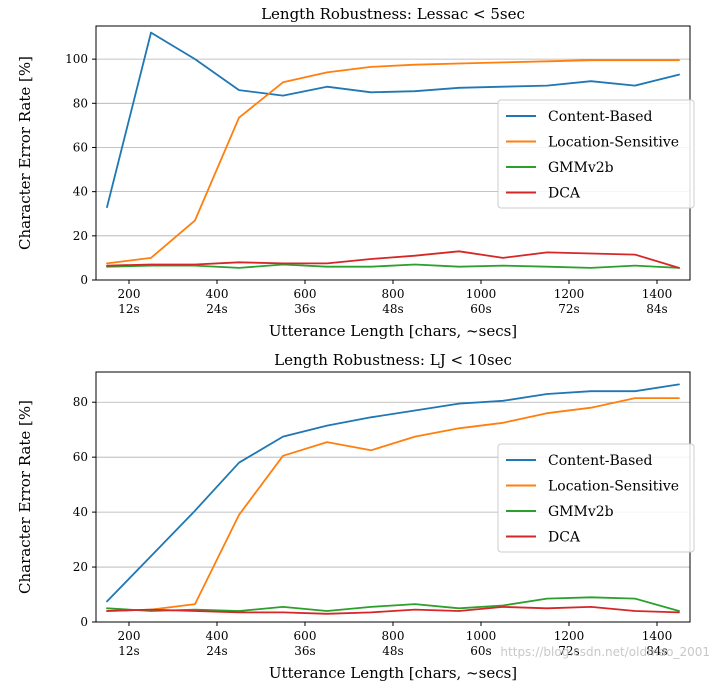  I want to click on chart-title: Length Robustness: Lessac < 5sec, so click(393, 14).